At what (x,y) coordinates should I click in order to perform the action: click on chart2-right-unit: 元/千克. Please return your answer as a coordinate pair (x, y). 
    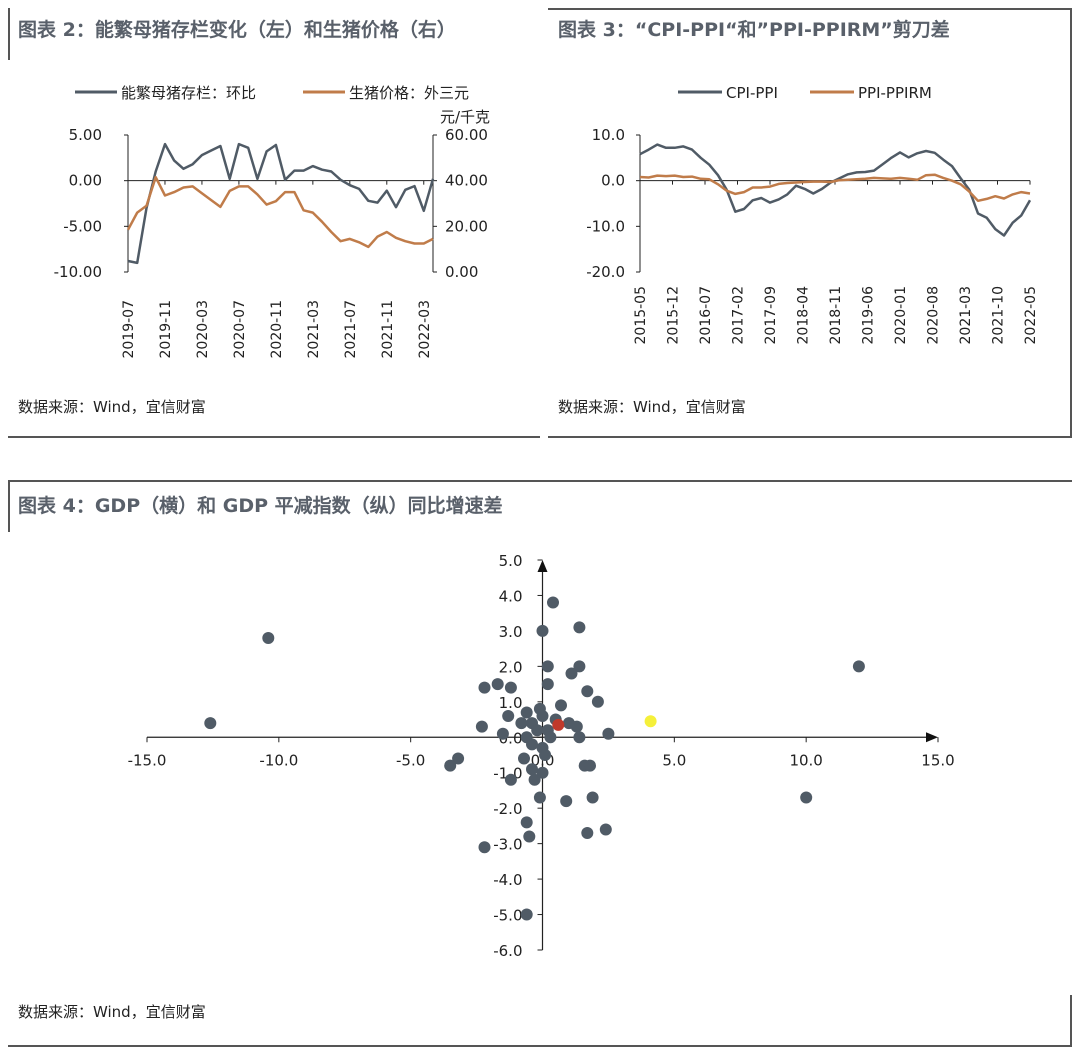
    Looking at the image, I should click on (465, 117).